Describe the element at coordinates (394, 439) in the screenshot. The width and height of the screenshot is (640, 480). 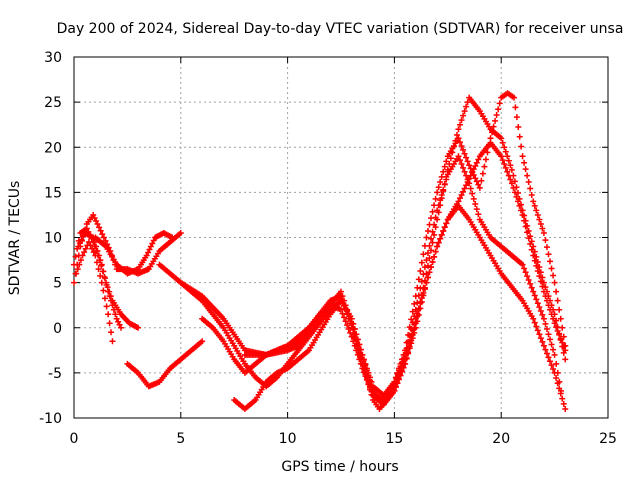
I see `x-tick-label: 15` at that location.